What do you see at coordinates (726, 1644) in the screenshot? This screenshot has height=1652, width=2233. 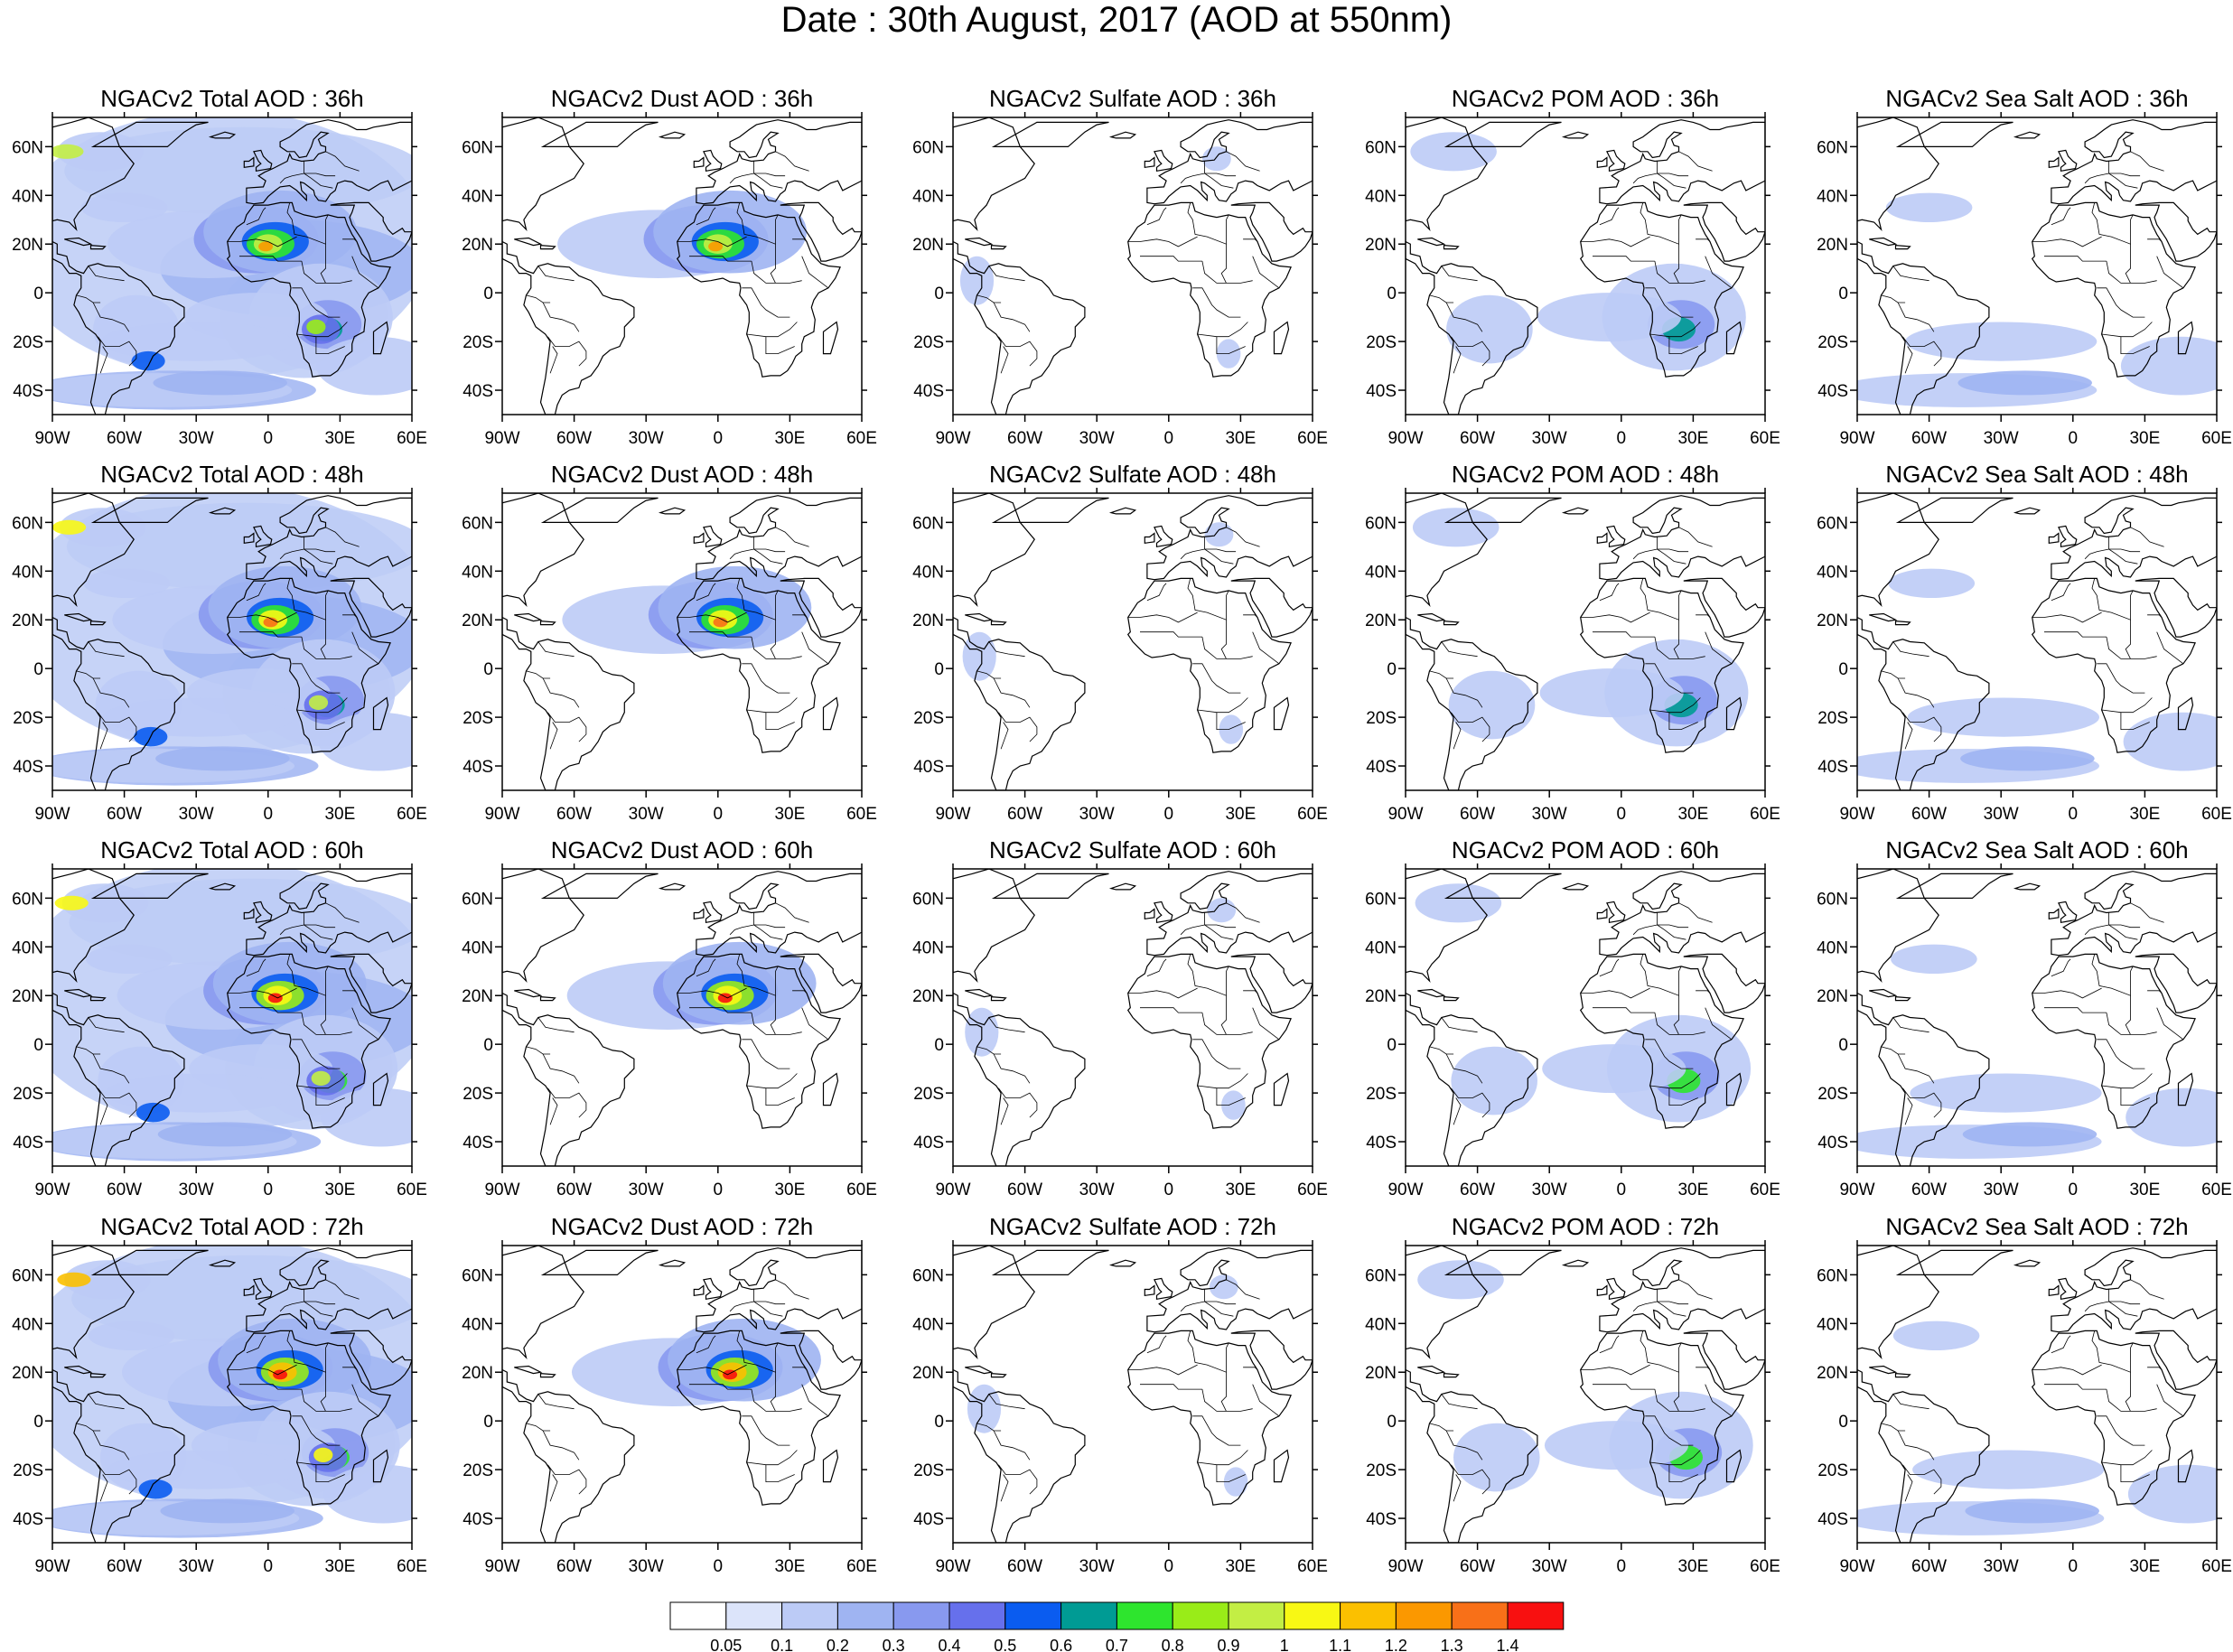 I see `colorbar-label: 0.05` at bounding box center [726, 1644].